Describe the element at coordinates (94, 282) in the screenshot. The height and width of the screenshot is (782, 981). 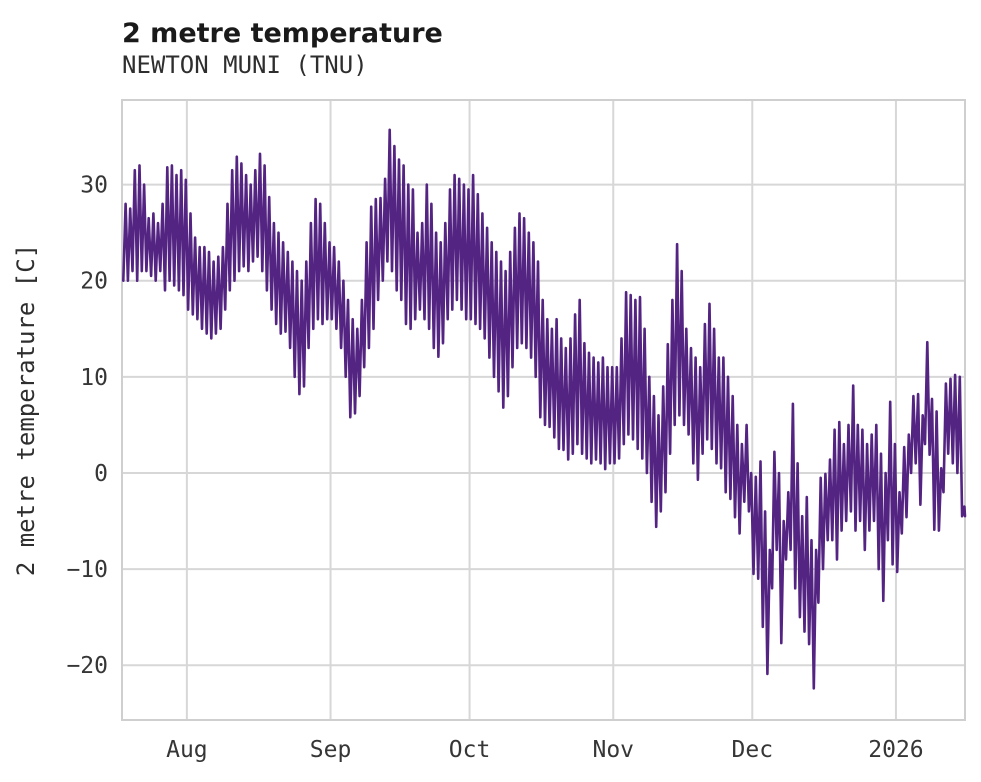
I see `y-tick-label: 20` at that location.